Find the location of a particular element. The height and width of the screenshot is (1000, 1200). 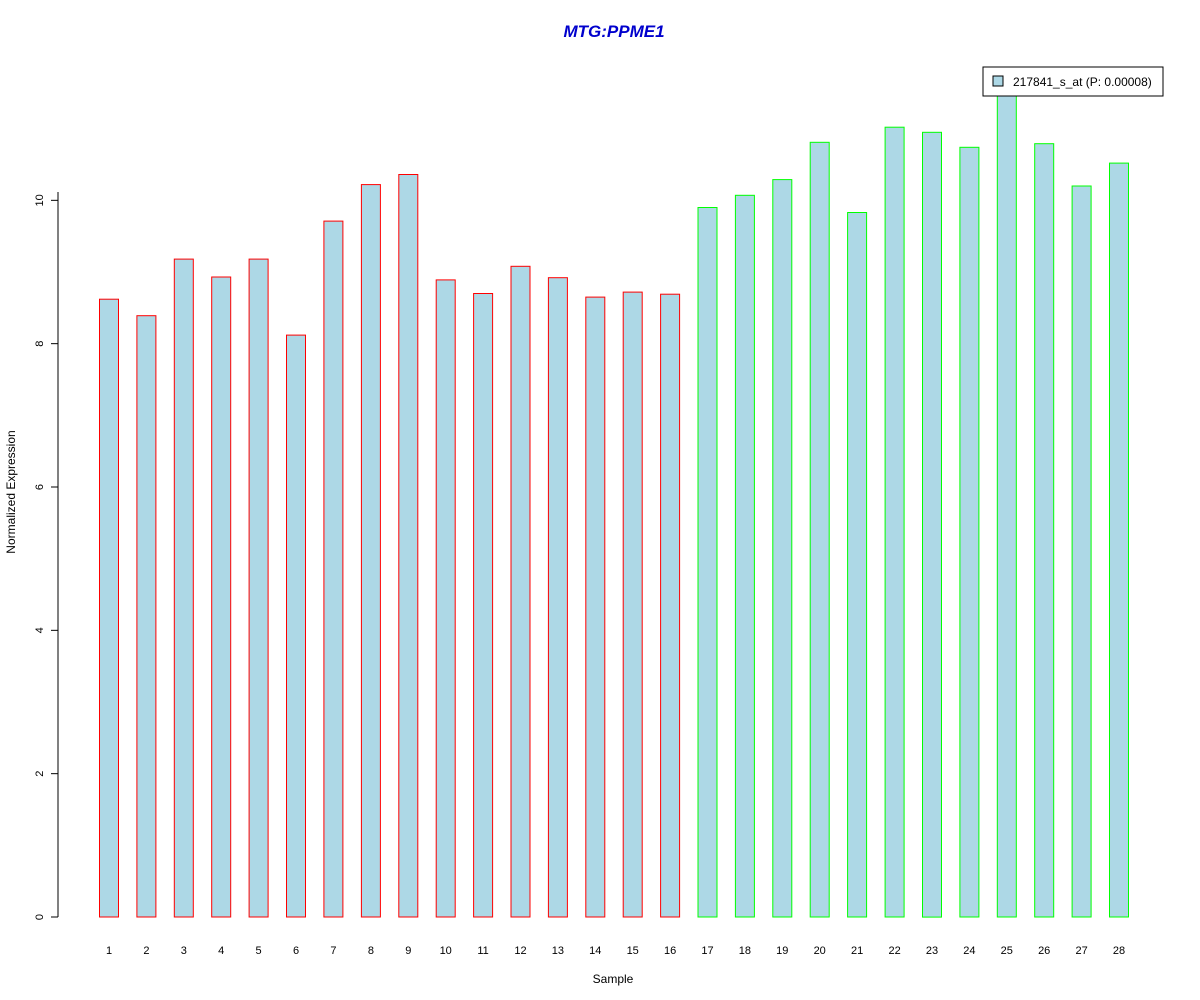

x-tick-label: 9 is located at coordinates (408, 951).